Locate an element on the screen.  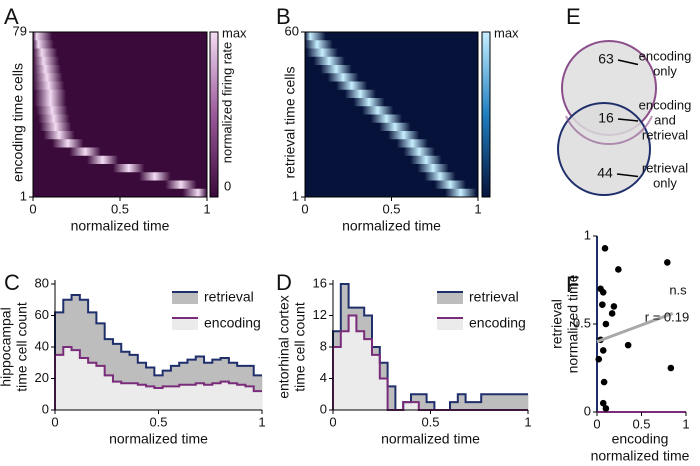
y-tick-label: 12 is located at coordinates (320, 314).